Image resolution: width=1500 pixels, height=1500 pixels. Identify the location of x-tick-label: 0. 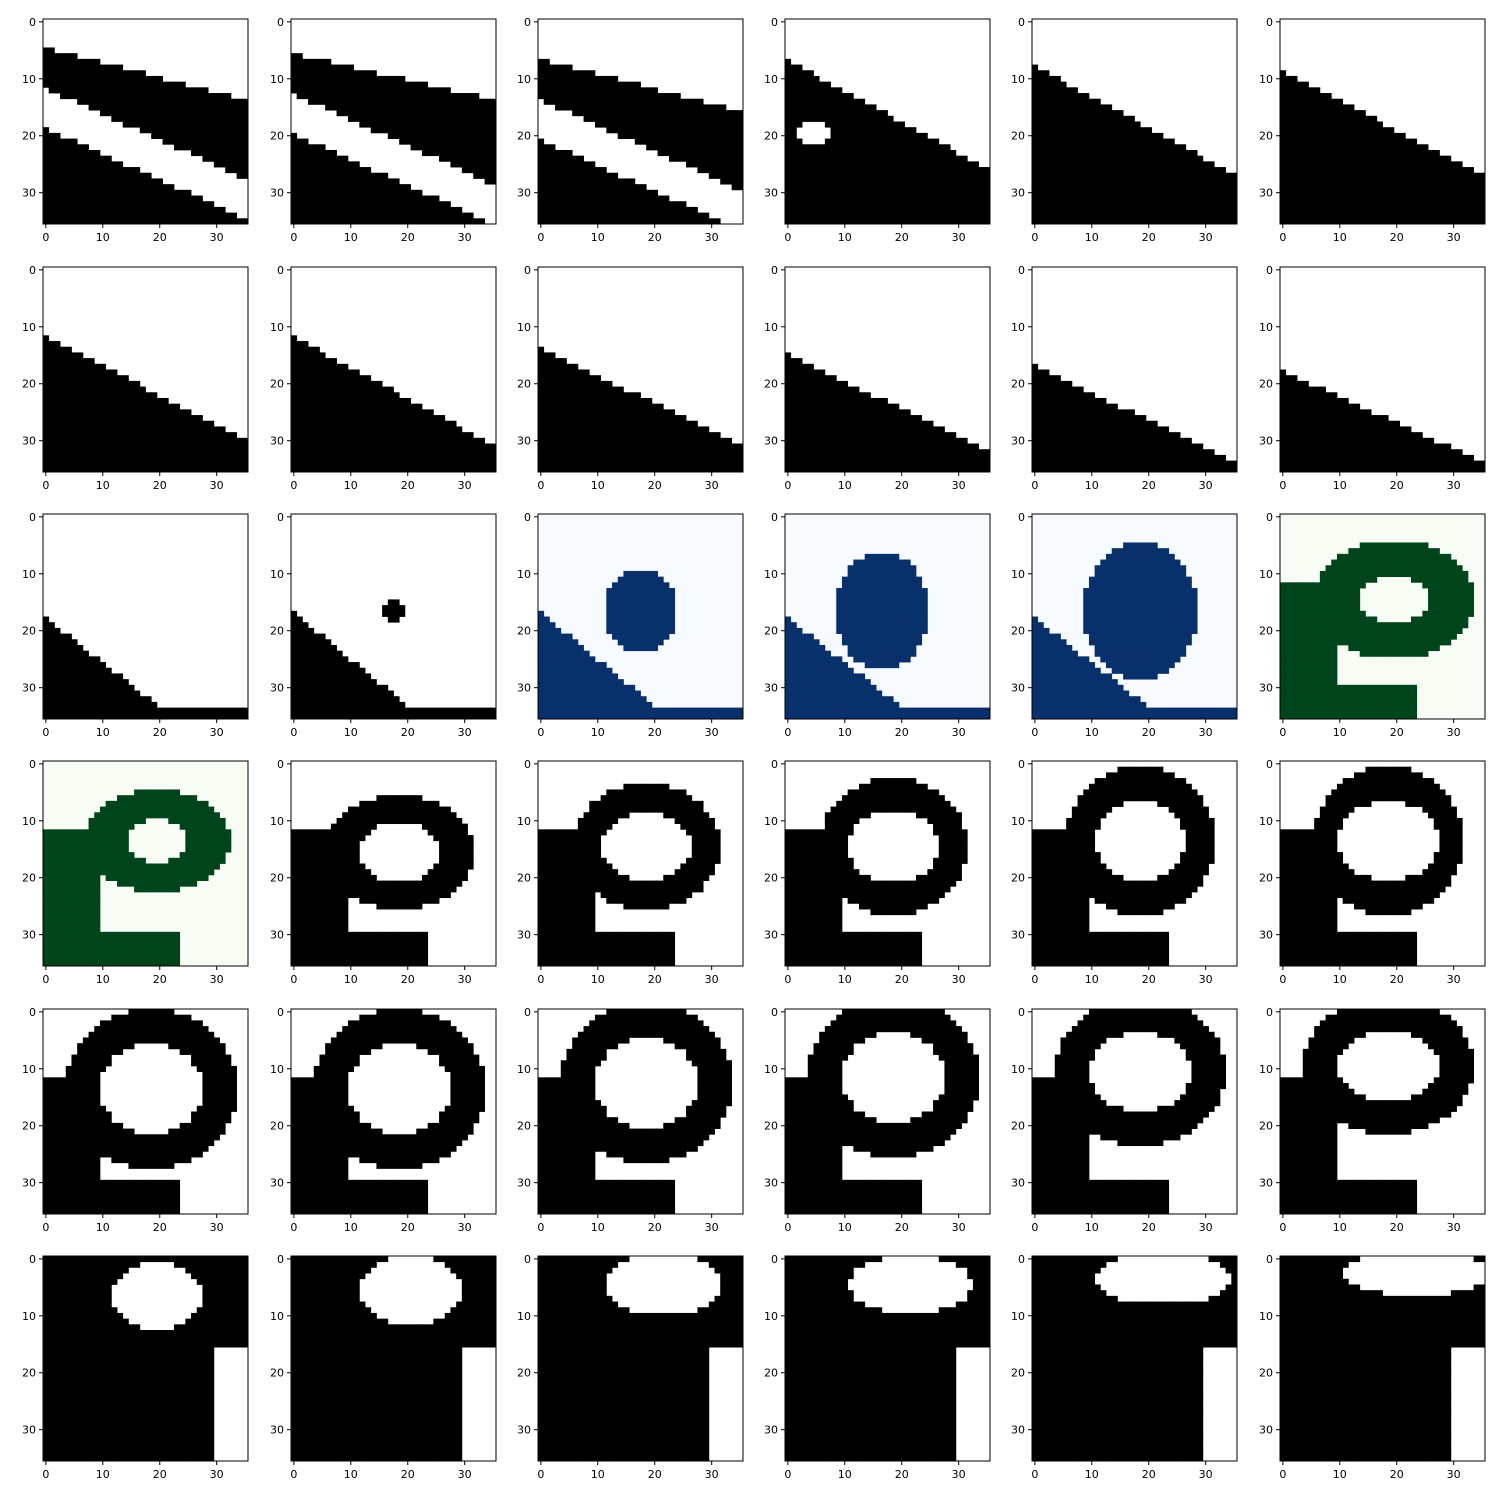
(787, 237).